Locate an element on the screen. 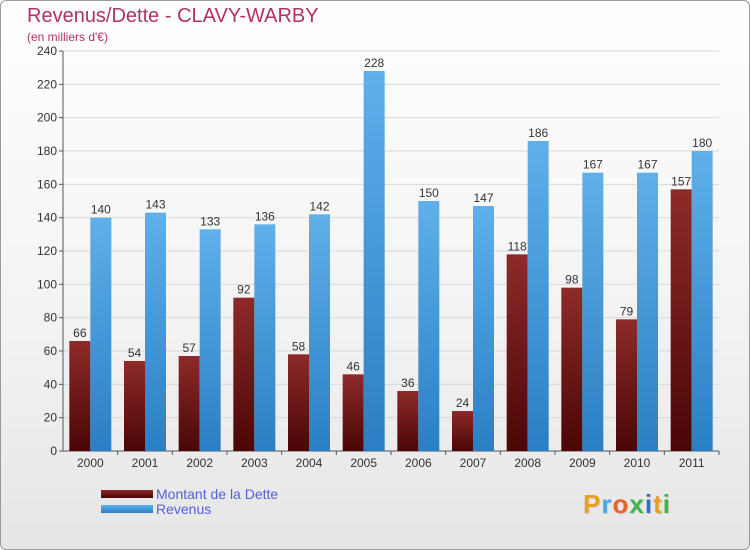 The height and width of the screenshot is (550, 750). data-label-debt: 98 is located at coordinates (572, 280).